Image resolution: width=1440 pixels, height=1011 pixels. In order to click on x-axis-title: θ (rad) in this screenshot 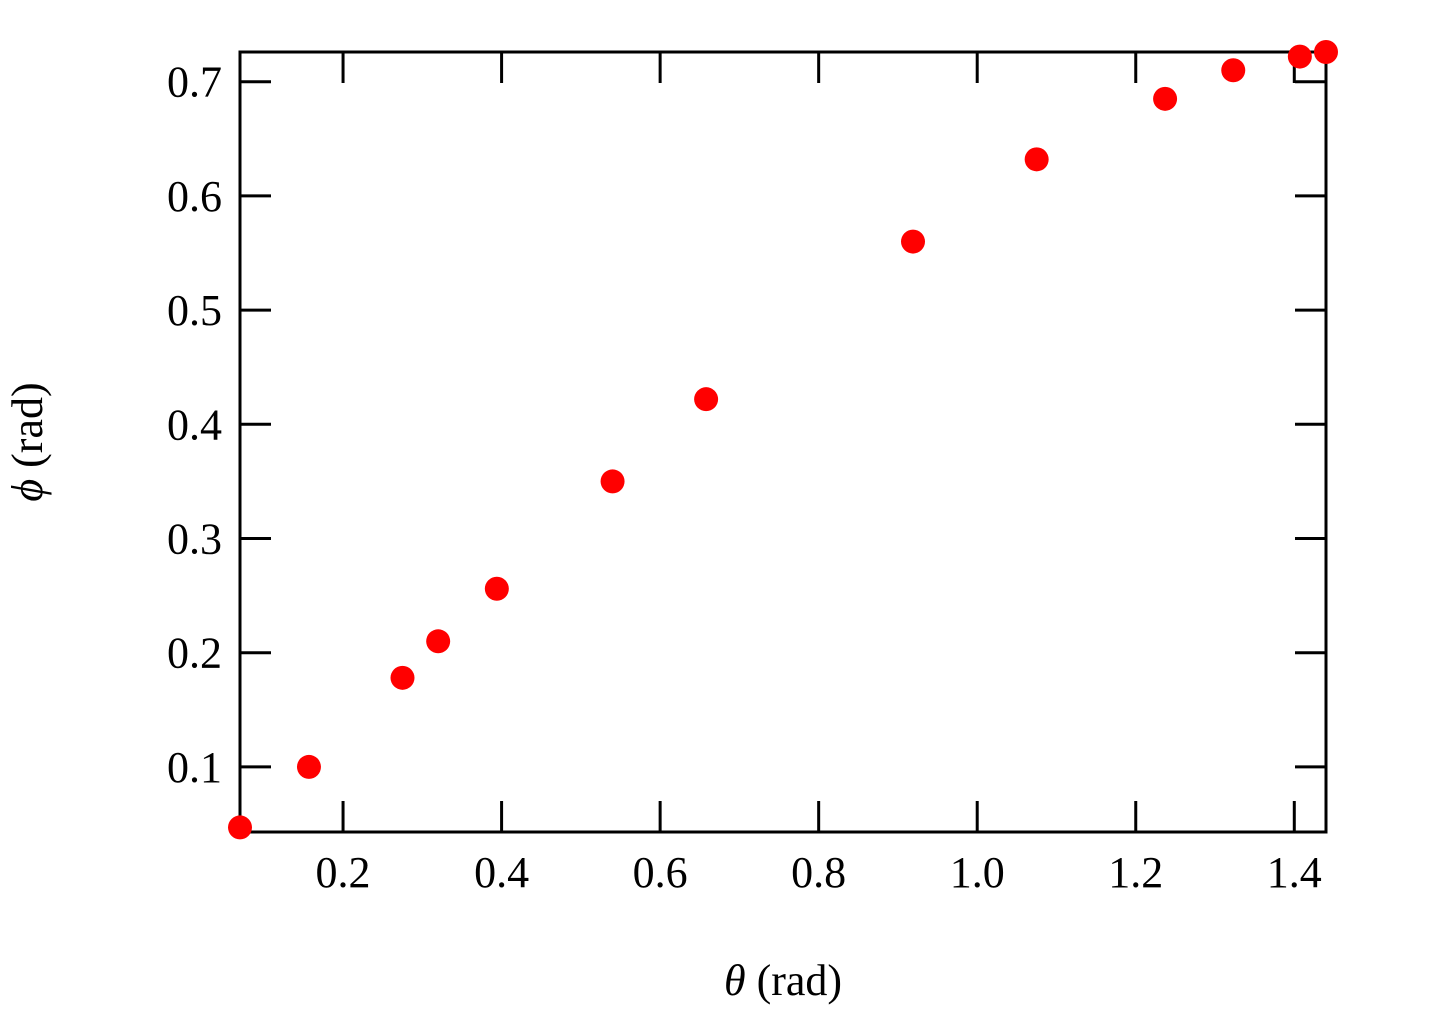, I will do `click(783, 980)`.